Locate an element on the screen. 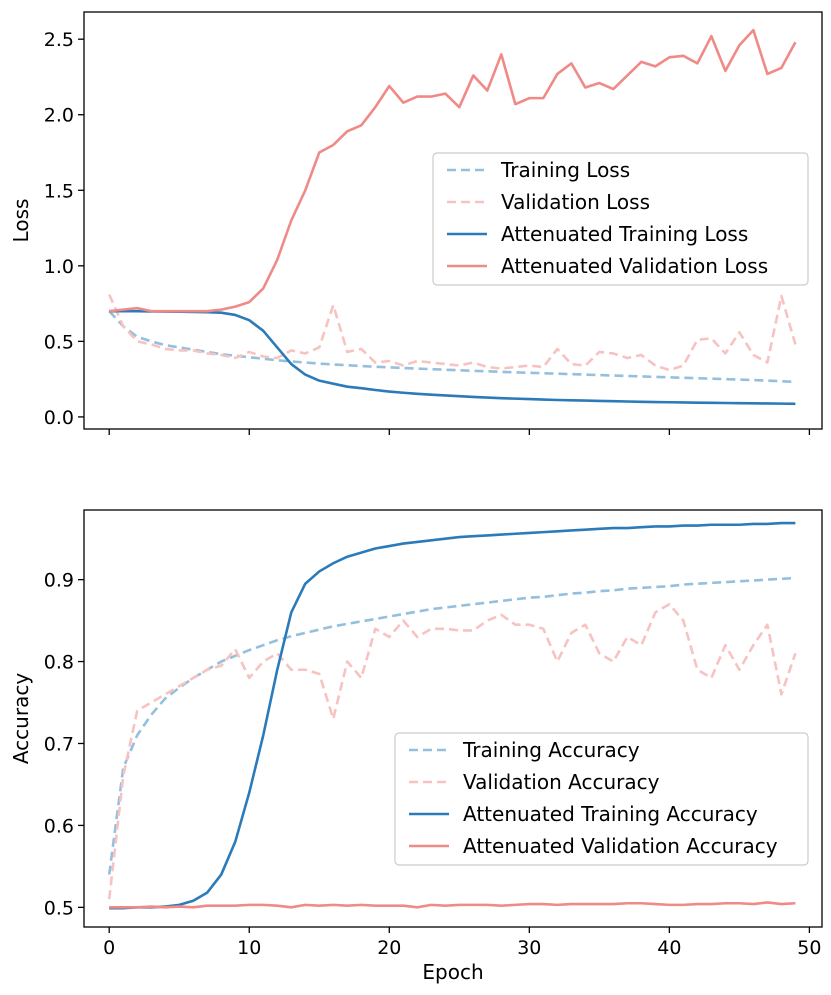 This screenshot has height=995, width=831. legend-label-validation-loss: Validation Loss is located at coordinates (575, 202).